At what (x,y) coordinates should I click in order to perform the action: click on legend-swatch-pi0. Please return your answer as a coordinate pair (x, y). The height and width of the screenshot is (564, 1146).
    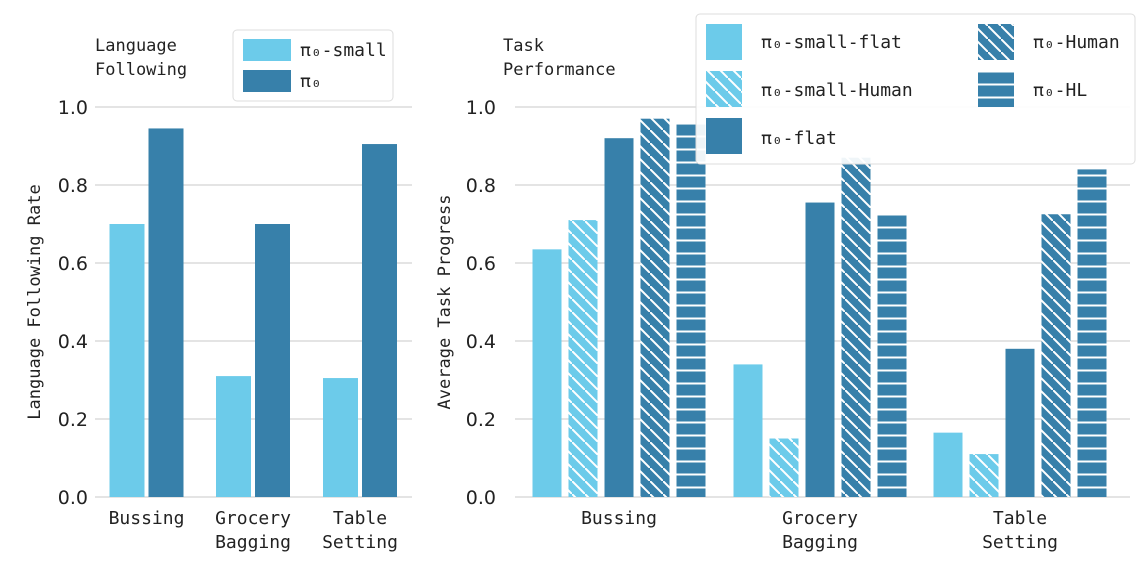
    Looking at the image, I should click on (267, 81).